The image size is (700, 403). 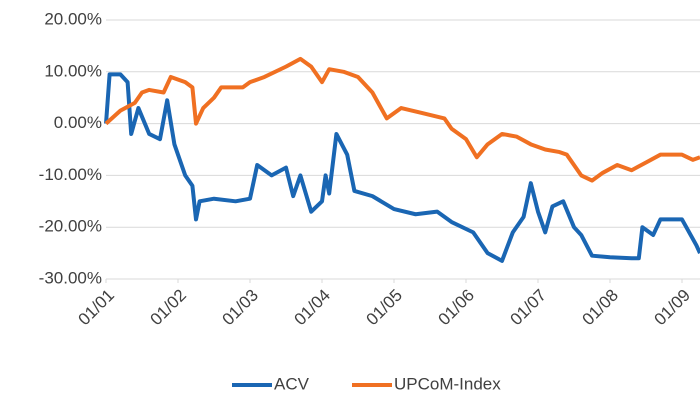 What do you see at coordinates (78, 122) in the screenshot?
I see `y-tick-label: 0.00%` at bounding box center [78, 122].